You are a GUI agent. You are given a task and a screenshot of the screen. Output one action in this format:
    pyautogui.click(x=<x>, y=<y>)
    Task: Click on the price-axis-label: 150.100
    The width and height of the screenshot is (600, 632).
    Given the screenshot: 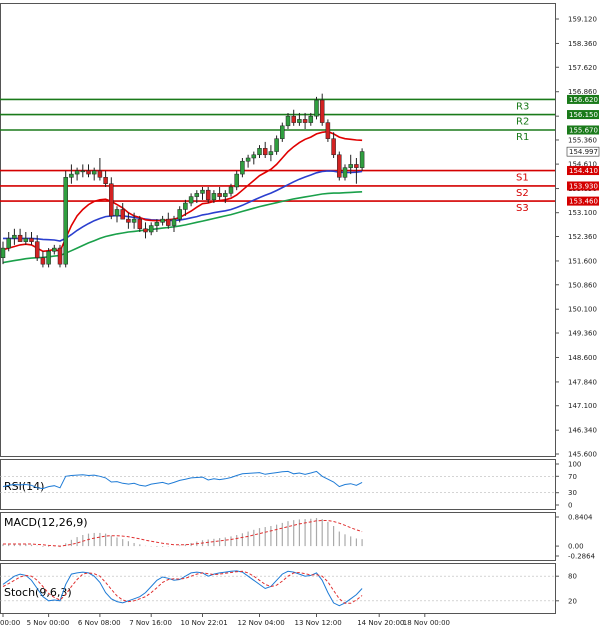 What is the action you would take?
    pyautogui.click(x=582, y=310)
    